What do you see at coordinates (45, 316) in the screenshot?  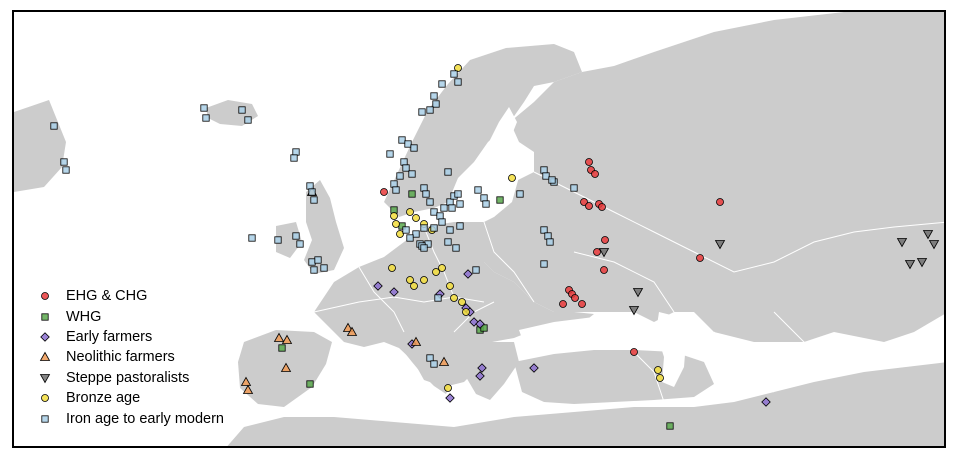 I see `square-marker-icon` at bounding box center [45, 316].